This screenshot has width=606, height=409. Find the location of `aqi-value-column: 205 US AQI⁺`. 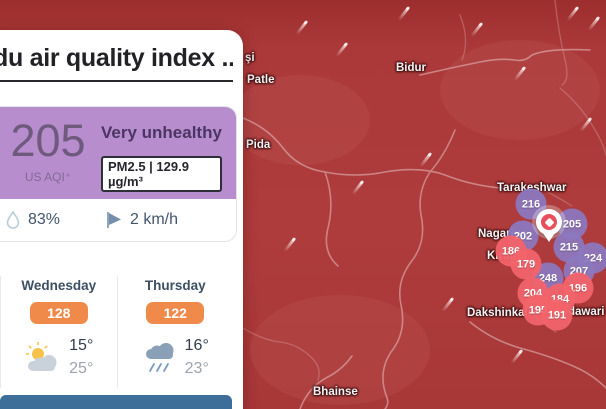

aqi-value-column: 205 US AQI⁺ is located at coordinates (50, 157).